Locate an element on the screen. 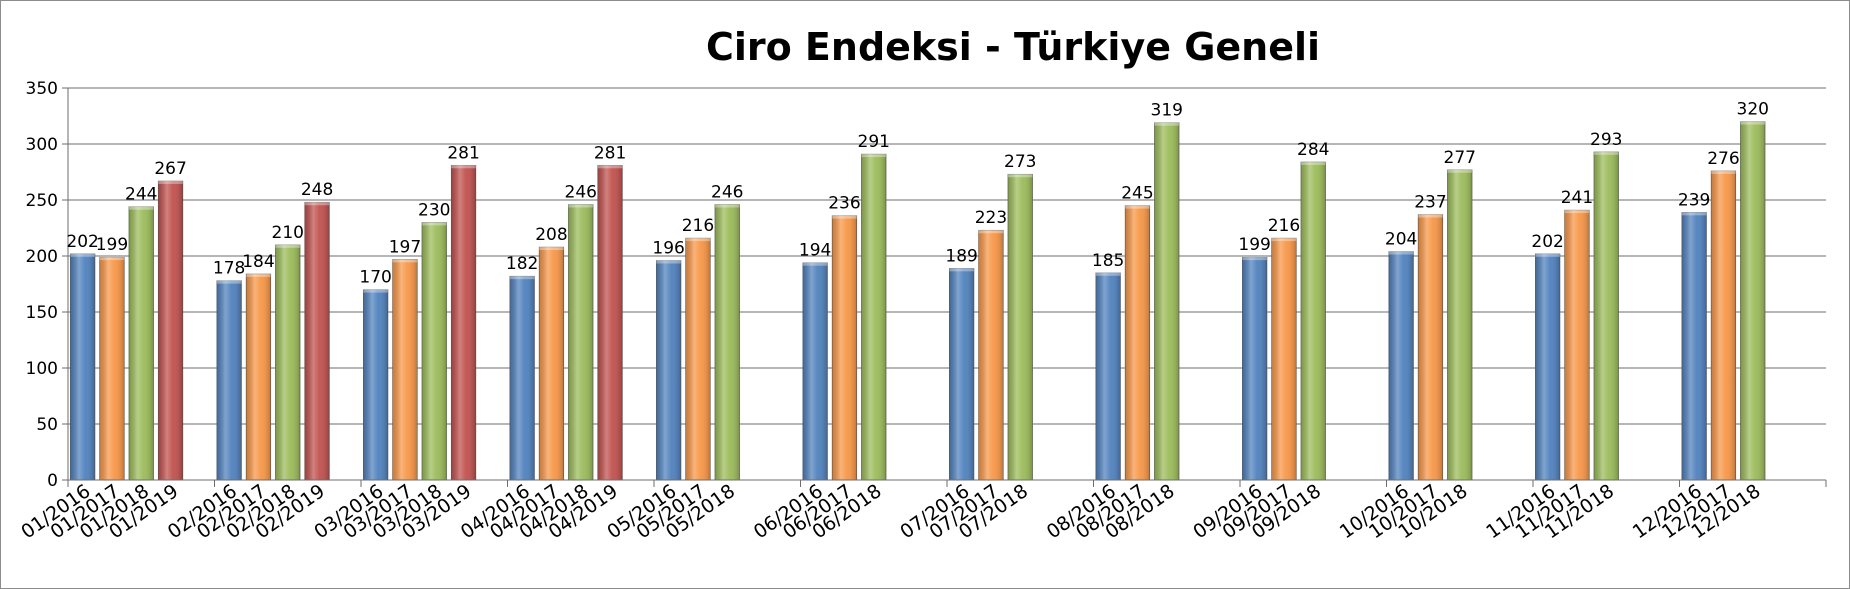 This screenshot has height=589, width=1850. data-label: 267 is located at coordinates (170, 169).